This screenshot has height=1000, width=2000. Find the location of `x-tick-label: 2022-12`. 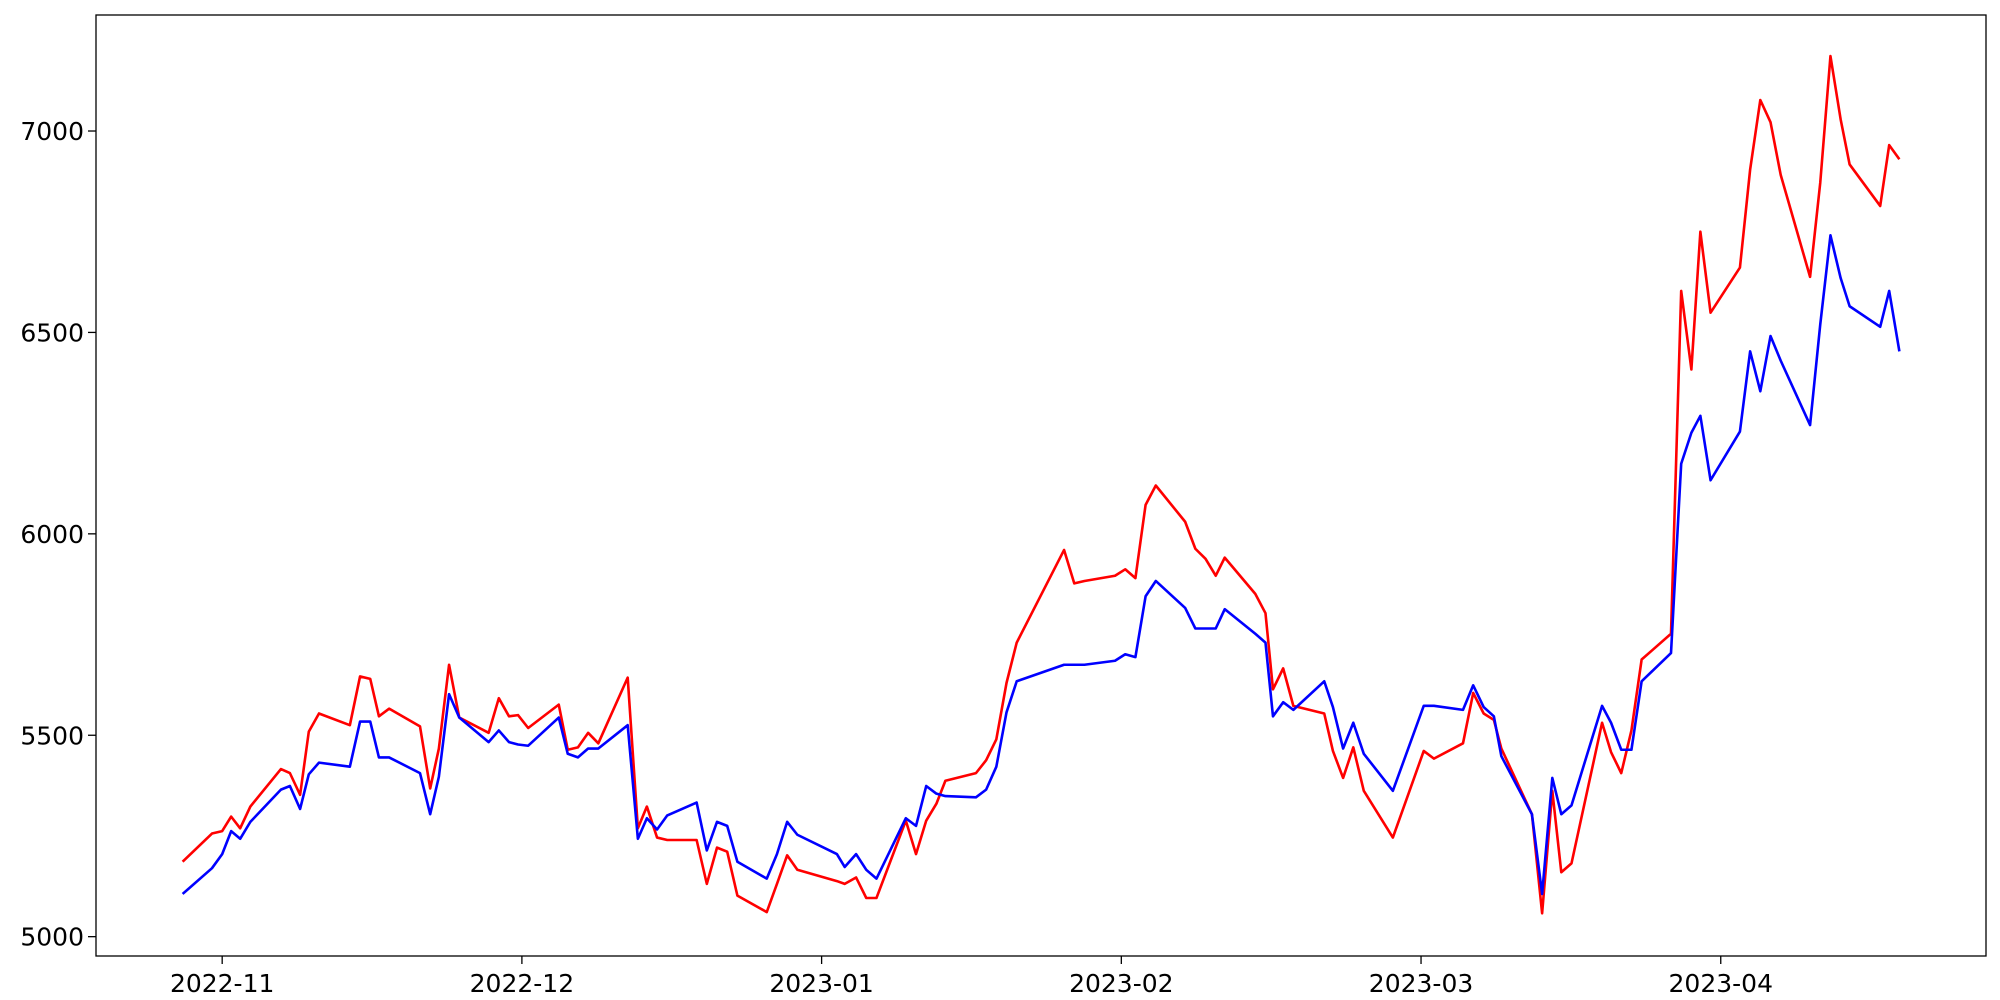

x-tick-label: 2022-12 is located at coordinates (522, 983).